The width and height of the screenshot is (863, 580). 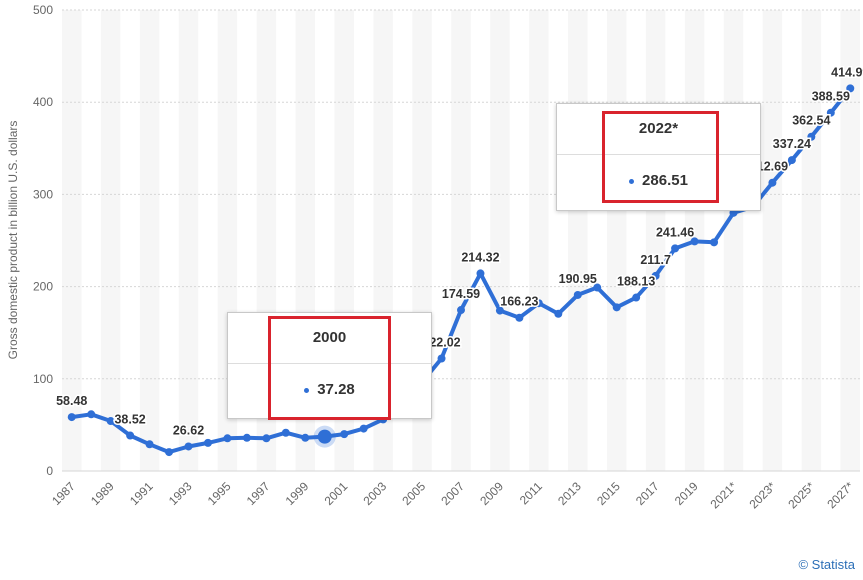 What do you see at coordinates (480, 257) in the screenshot?
I see `data-label: 214.32` at bounding box center [480, 257].